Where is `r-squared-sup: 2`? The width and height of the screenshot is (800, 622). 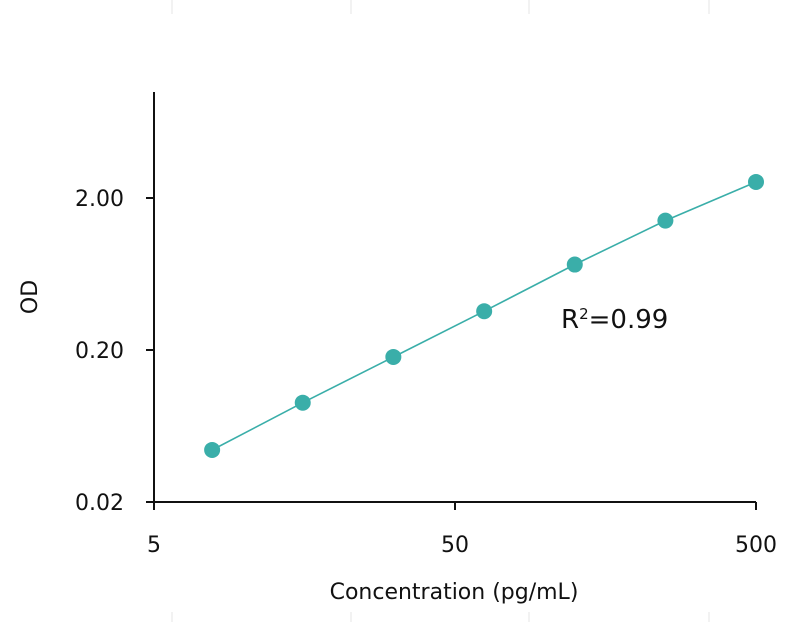 r-squared-sup: 2 is located at coordinates (584, 314).